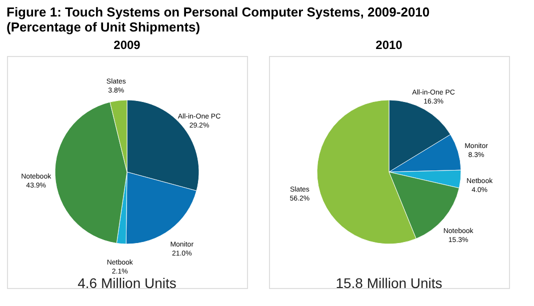  Describe the element at coordinates (389, 283) in the screenshot. I see `text: 15.8 Million Units` at that location.